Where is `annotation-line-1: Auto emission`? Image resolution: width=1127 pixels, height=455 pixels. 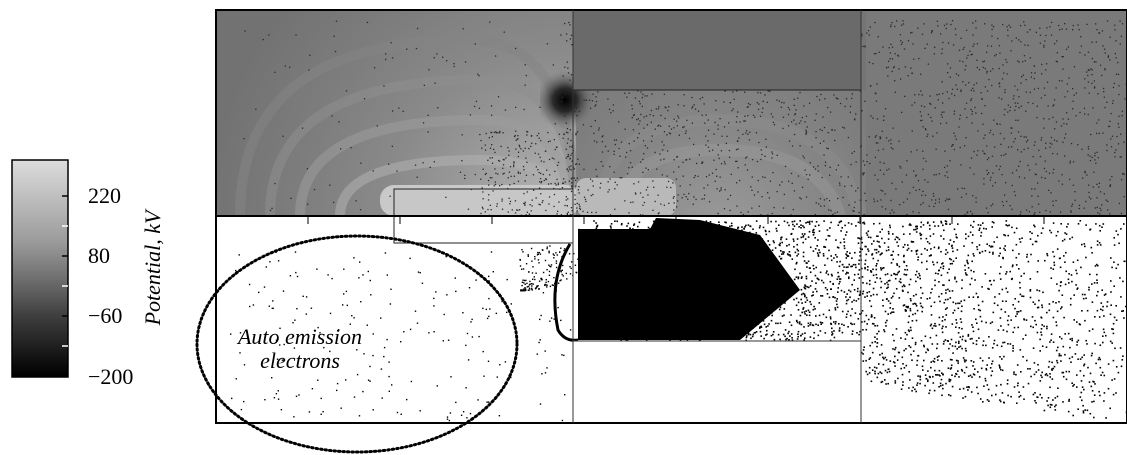
annotation-line-1: Auto emission is located at coordinates (299, 336).